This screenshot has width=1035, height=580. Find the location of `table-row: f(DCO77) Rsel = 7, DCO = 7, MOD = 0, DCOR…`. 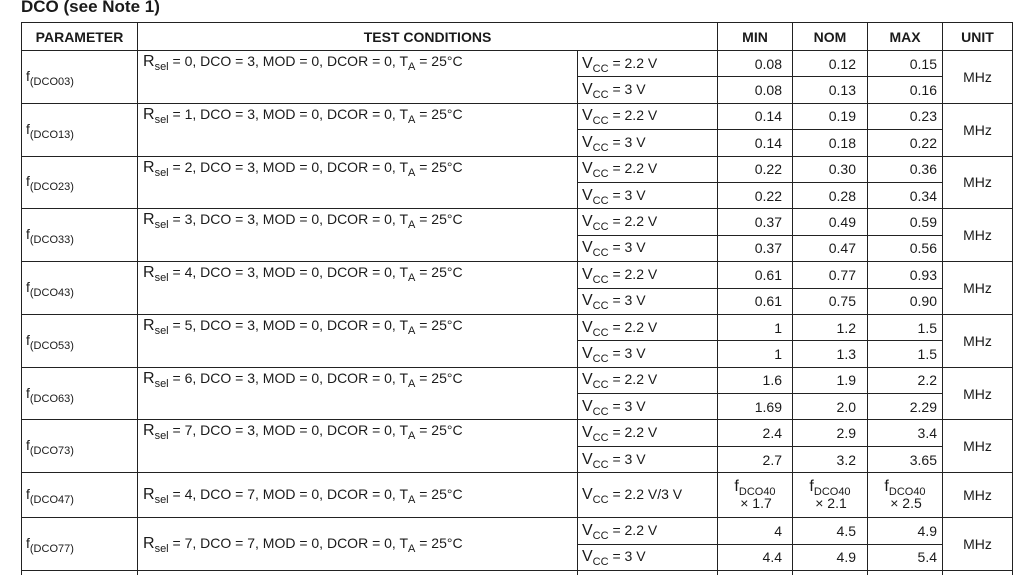

table-row: f(DCO77) Rsel = 7, DCO = 7, MOD = 0, DCOR… is located at coordinates (517, 544).